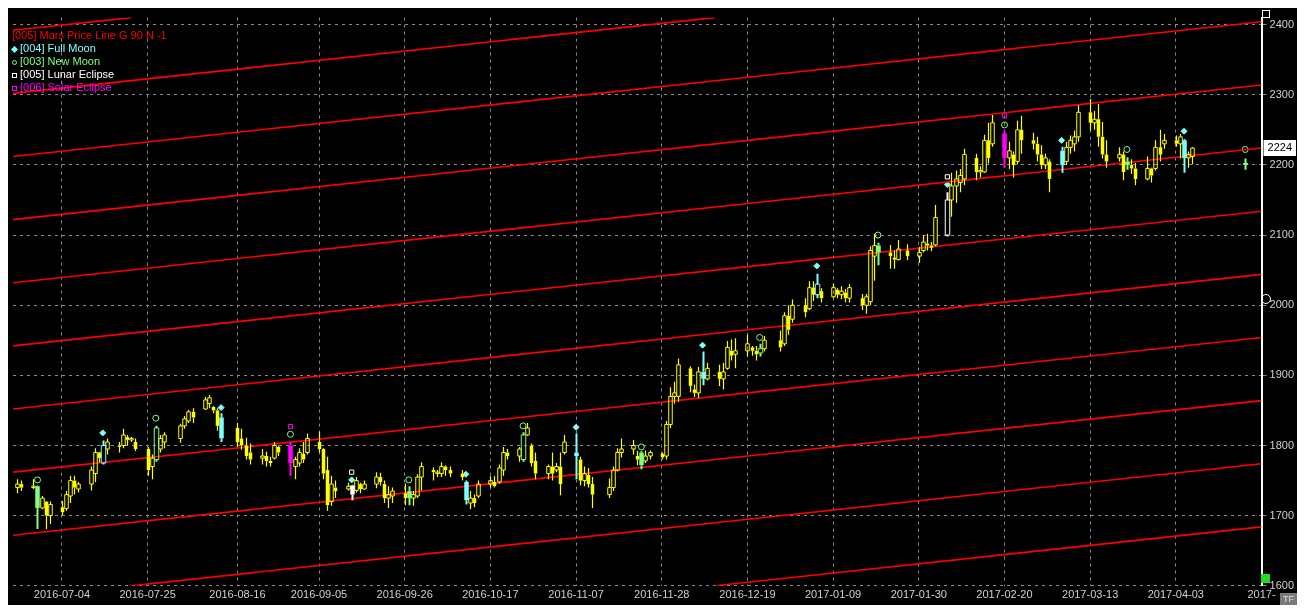 The image size is (1305, 613). What do you see at coordinates (662, 594) in the screenshot?
I see `x-tick-label: 2016-11-28` at bounding box center [662, 594].